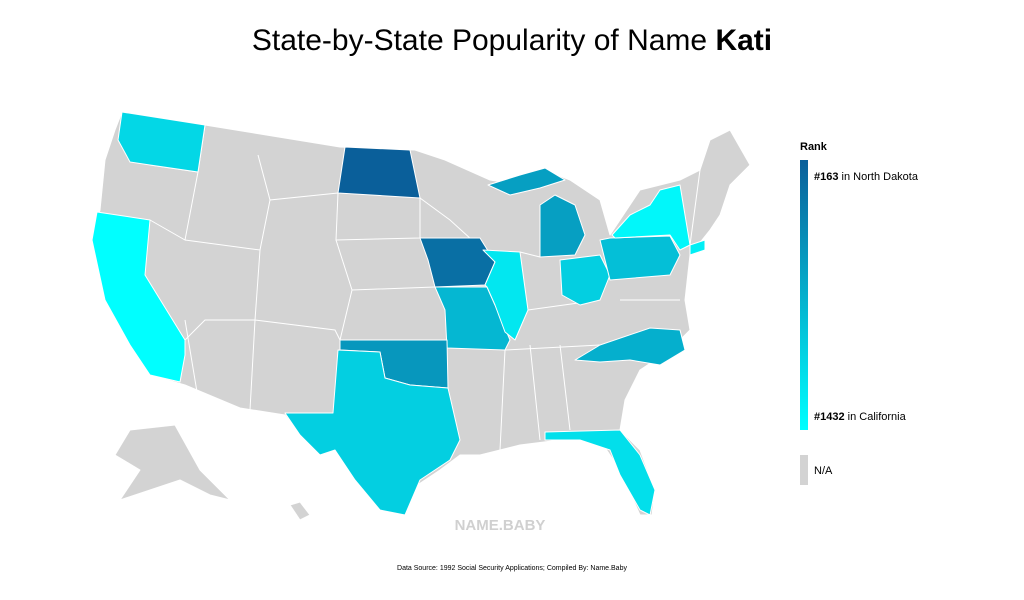  What do you see at coordinates (823, 471) in the screenshot?
I see `legend-na-label: N/A` at bounding box center [823, 471].